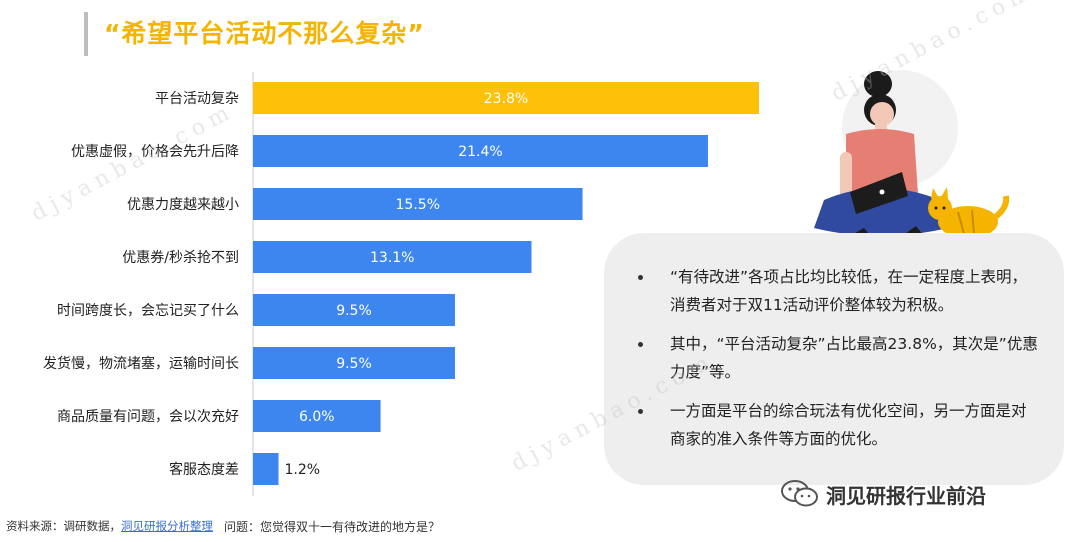  I want to click on data-label: 15.5%, so click(418, 205).